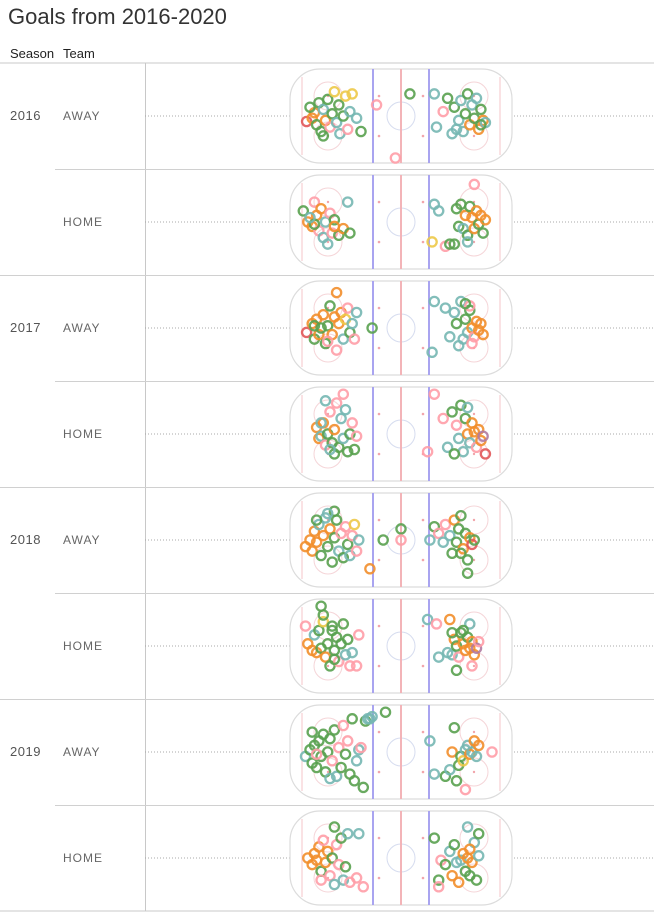 The height and width of the screenshot is (919, 660). I want to click on rink, so click(401, 222).